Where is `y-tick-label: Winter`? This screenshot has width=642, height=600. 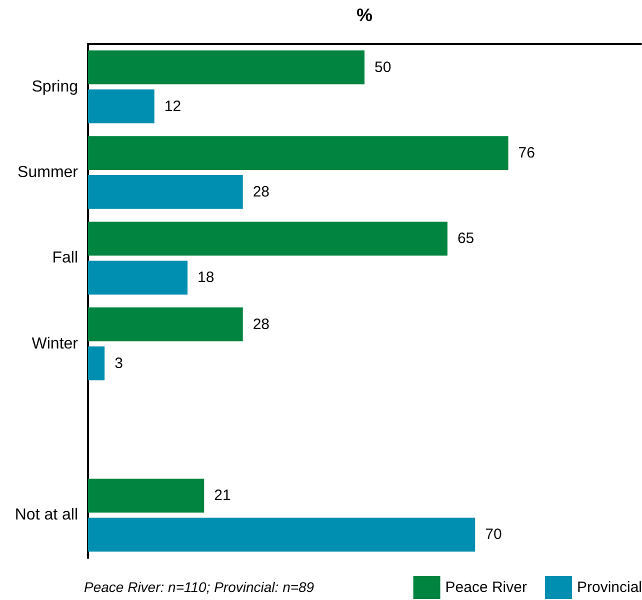 y-tick-label: Winter is located at coordinates (55, 343).